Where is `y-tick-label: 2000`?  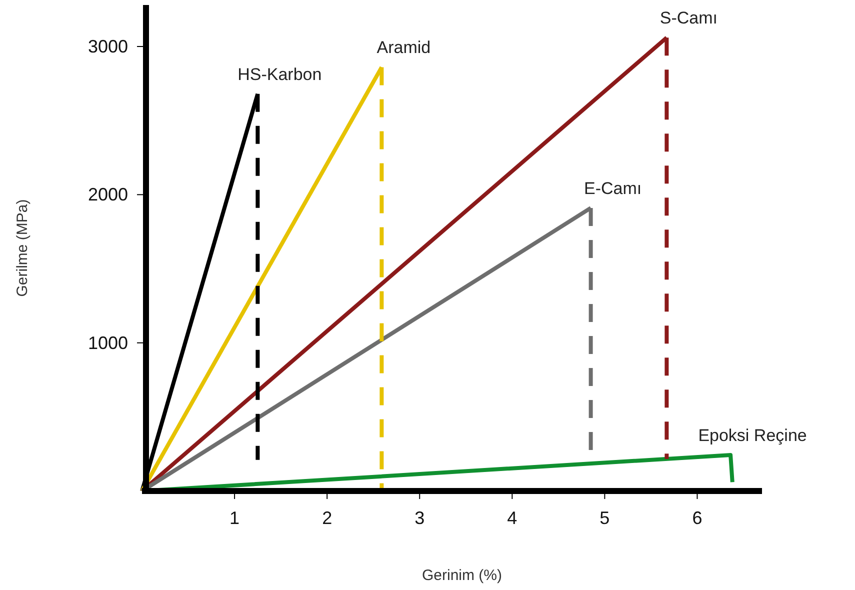
y-tick-label: 2000 is located at coordinates (108, 194).